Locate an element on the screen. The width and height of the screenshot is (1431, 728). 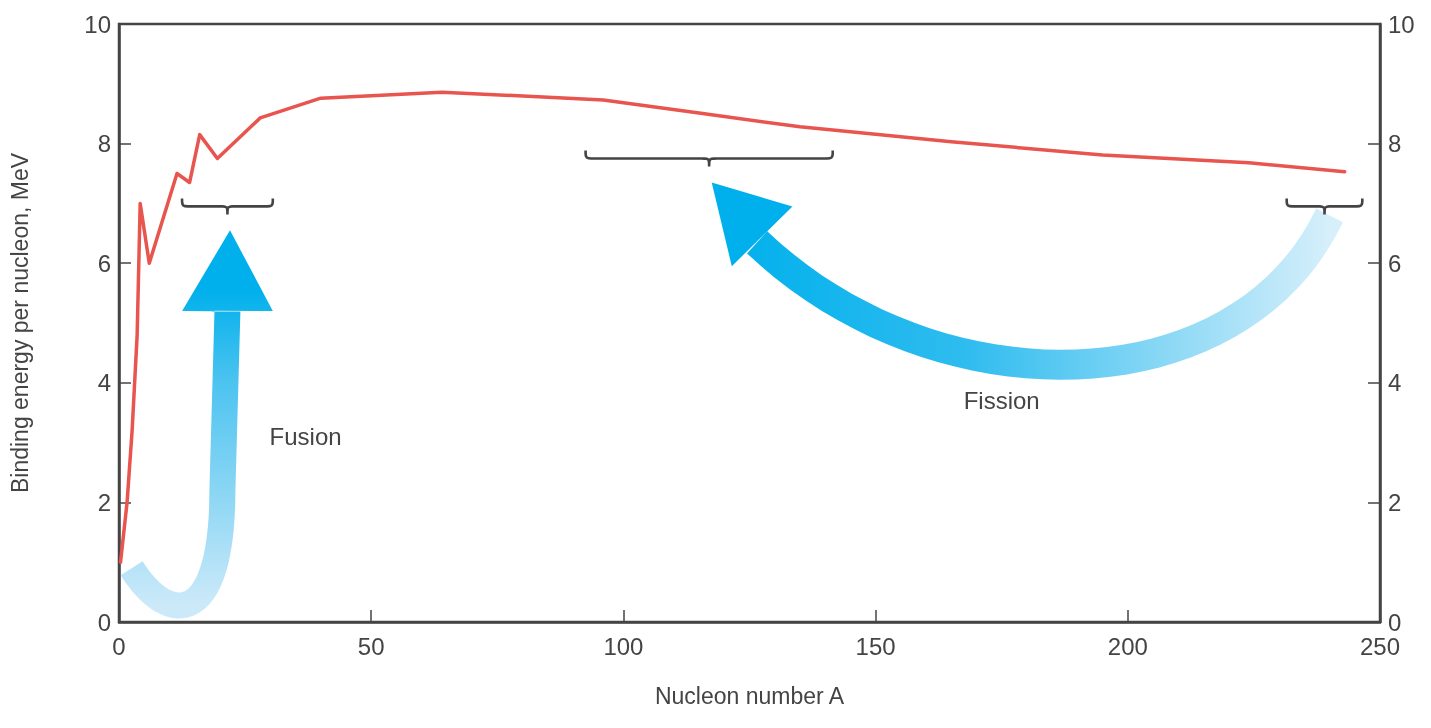
x-tick-label: 200 is located at coordinates (1127, 646).